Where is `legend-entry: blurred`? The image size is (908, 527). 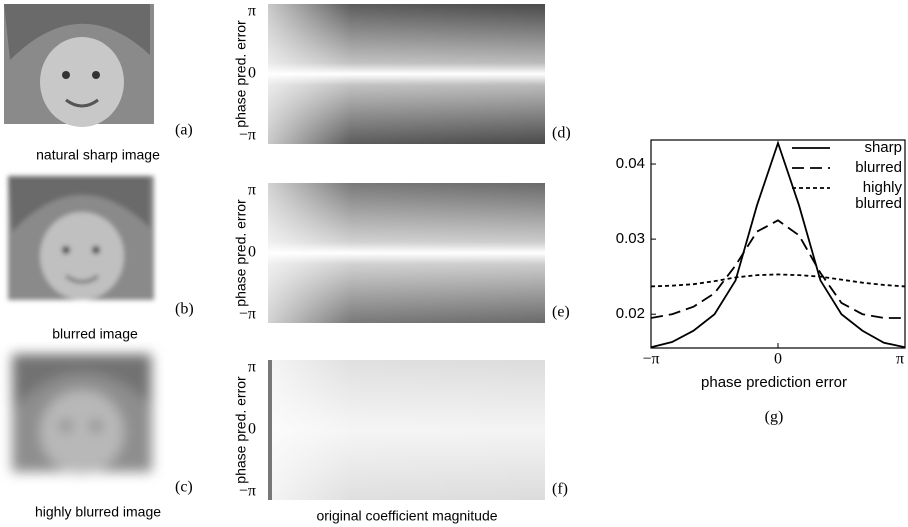 legend-entry: blurred is located at coordinates (846, 168).